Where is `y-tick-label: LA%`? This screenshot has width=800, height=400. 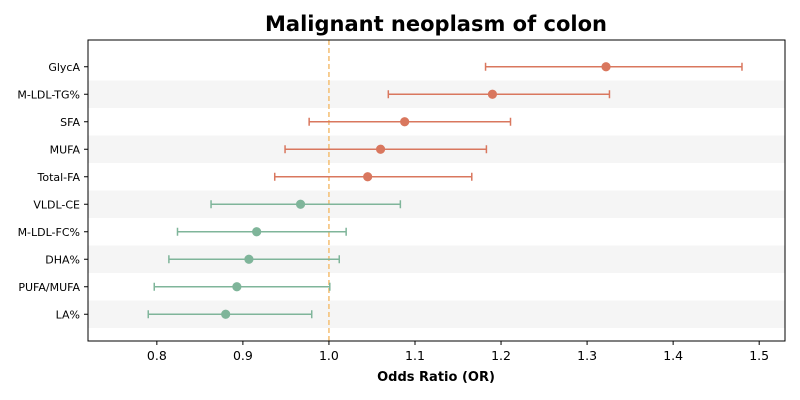
y-tick-label: LA% is located at coordinates (68, 314).